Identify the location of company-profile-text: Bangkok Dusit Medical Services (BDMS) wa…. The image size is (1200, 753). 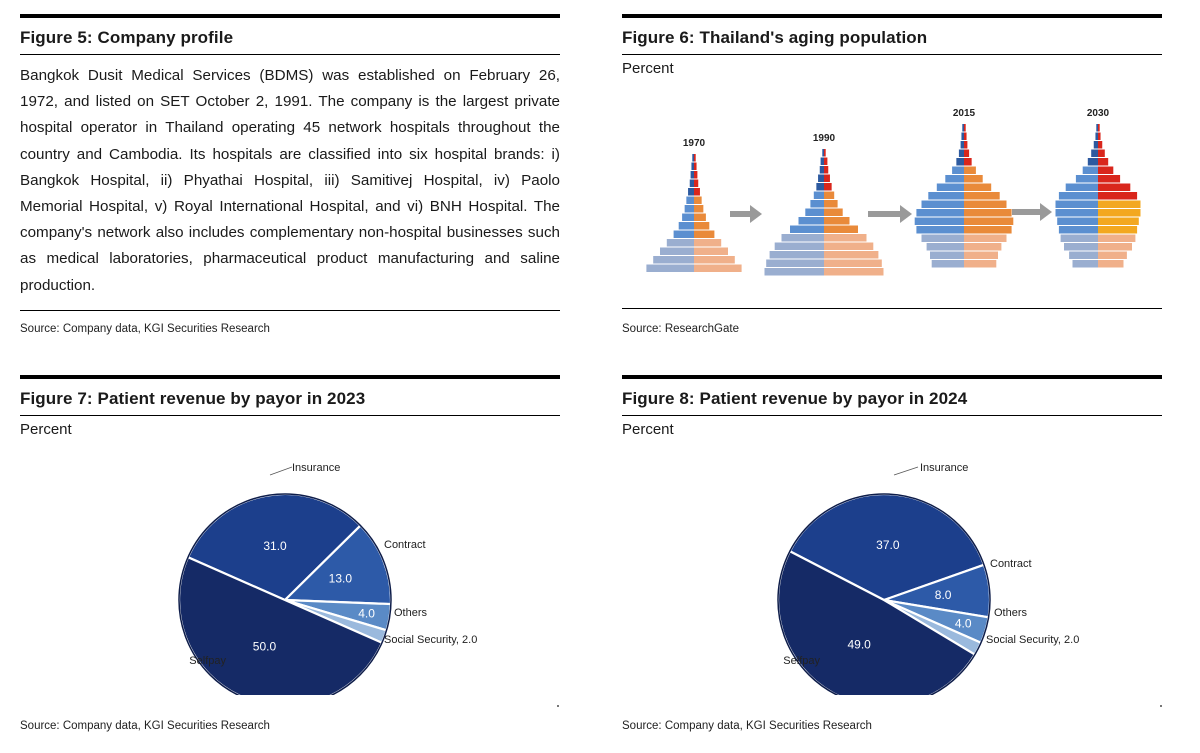
(290, 180).